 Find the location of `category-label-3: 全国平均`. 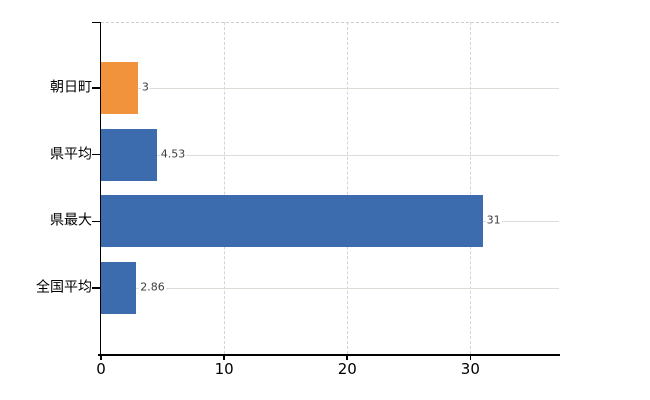

category-label-3: 全国平均 is located at coordinates (64, 287).